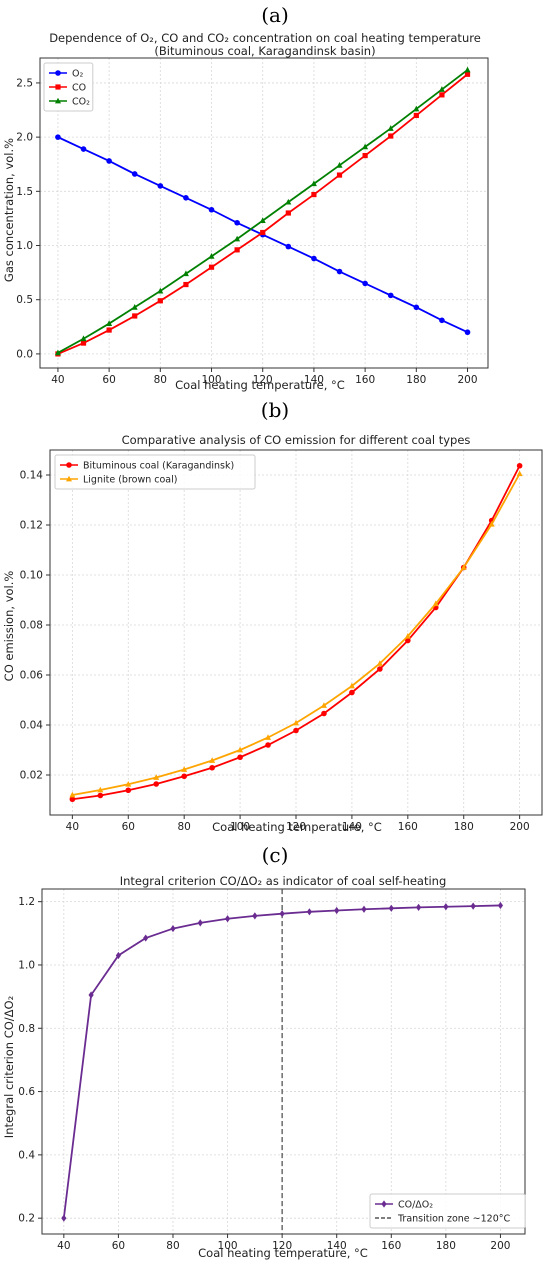  What do you see at coordinates (68, 87) in the screenshot?
I see `legend: O₂ CO CO₂` at bounding box center [68, 87].